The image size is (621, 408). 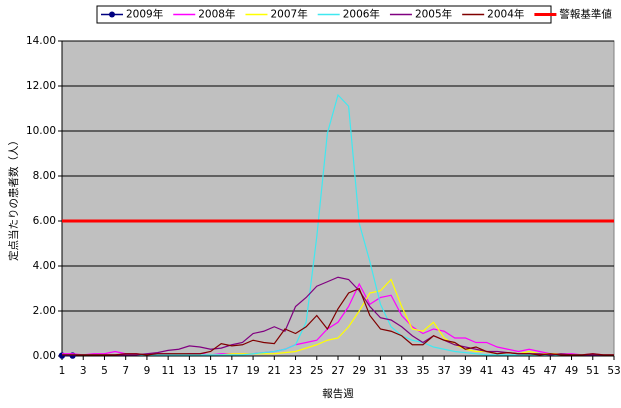 What do you see at coordinates (338, 393) in the screenshot?
I see `x-axis-title: 報告週` at bounding box center [338, 393].